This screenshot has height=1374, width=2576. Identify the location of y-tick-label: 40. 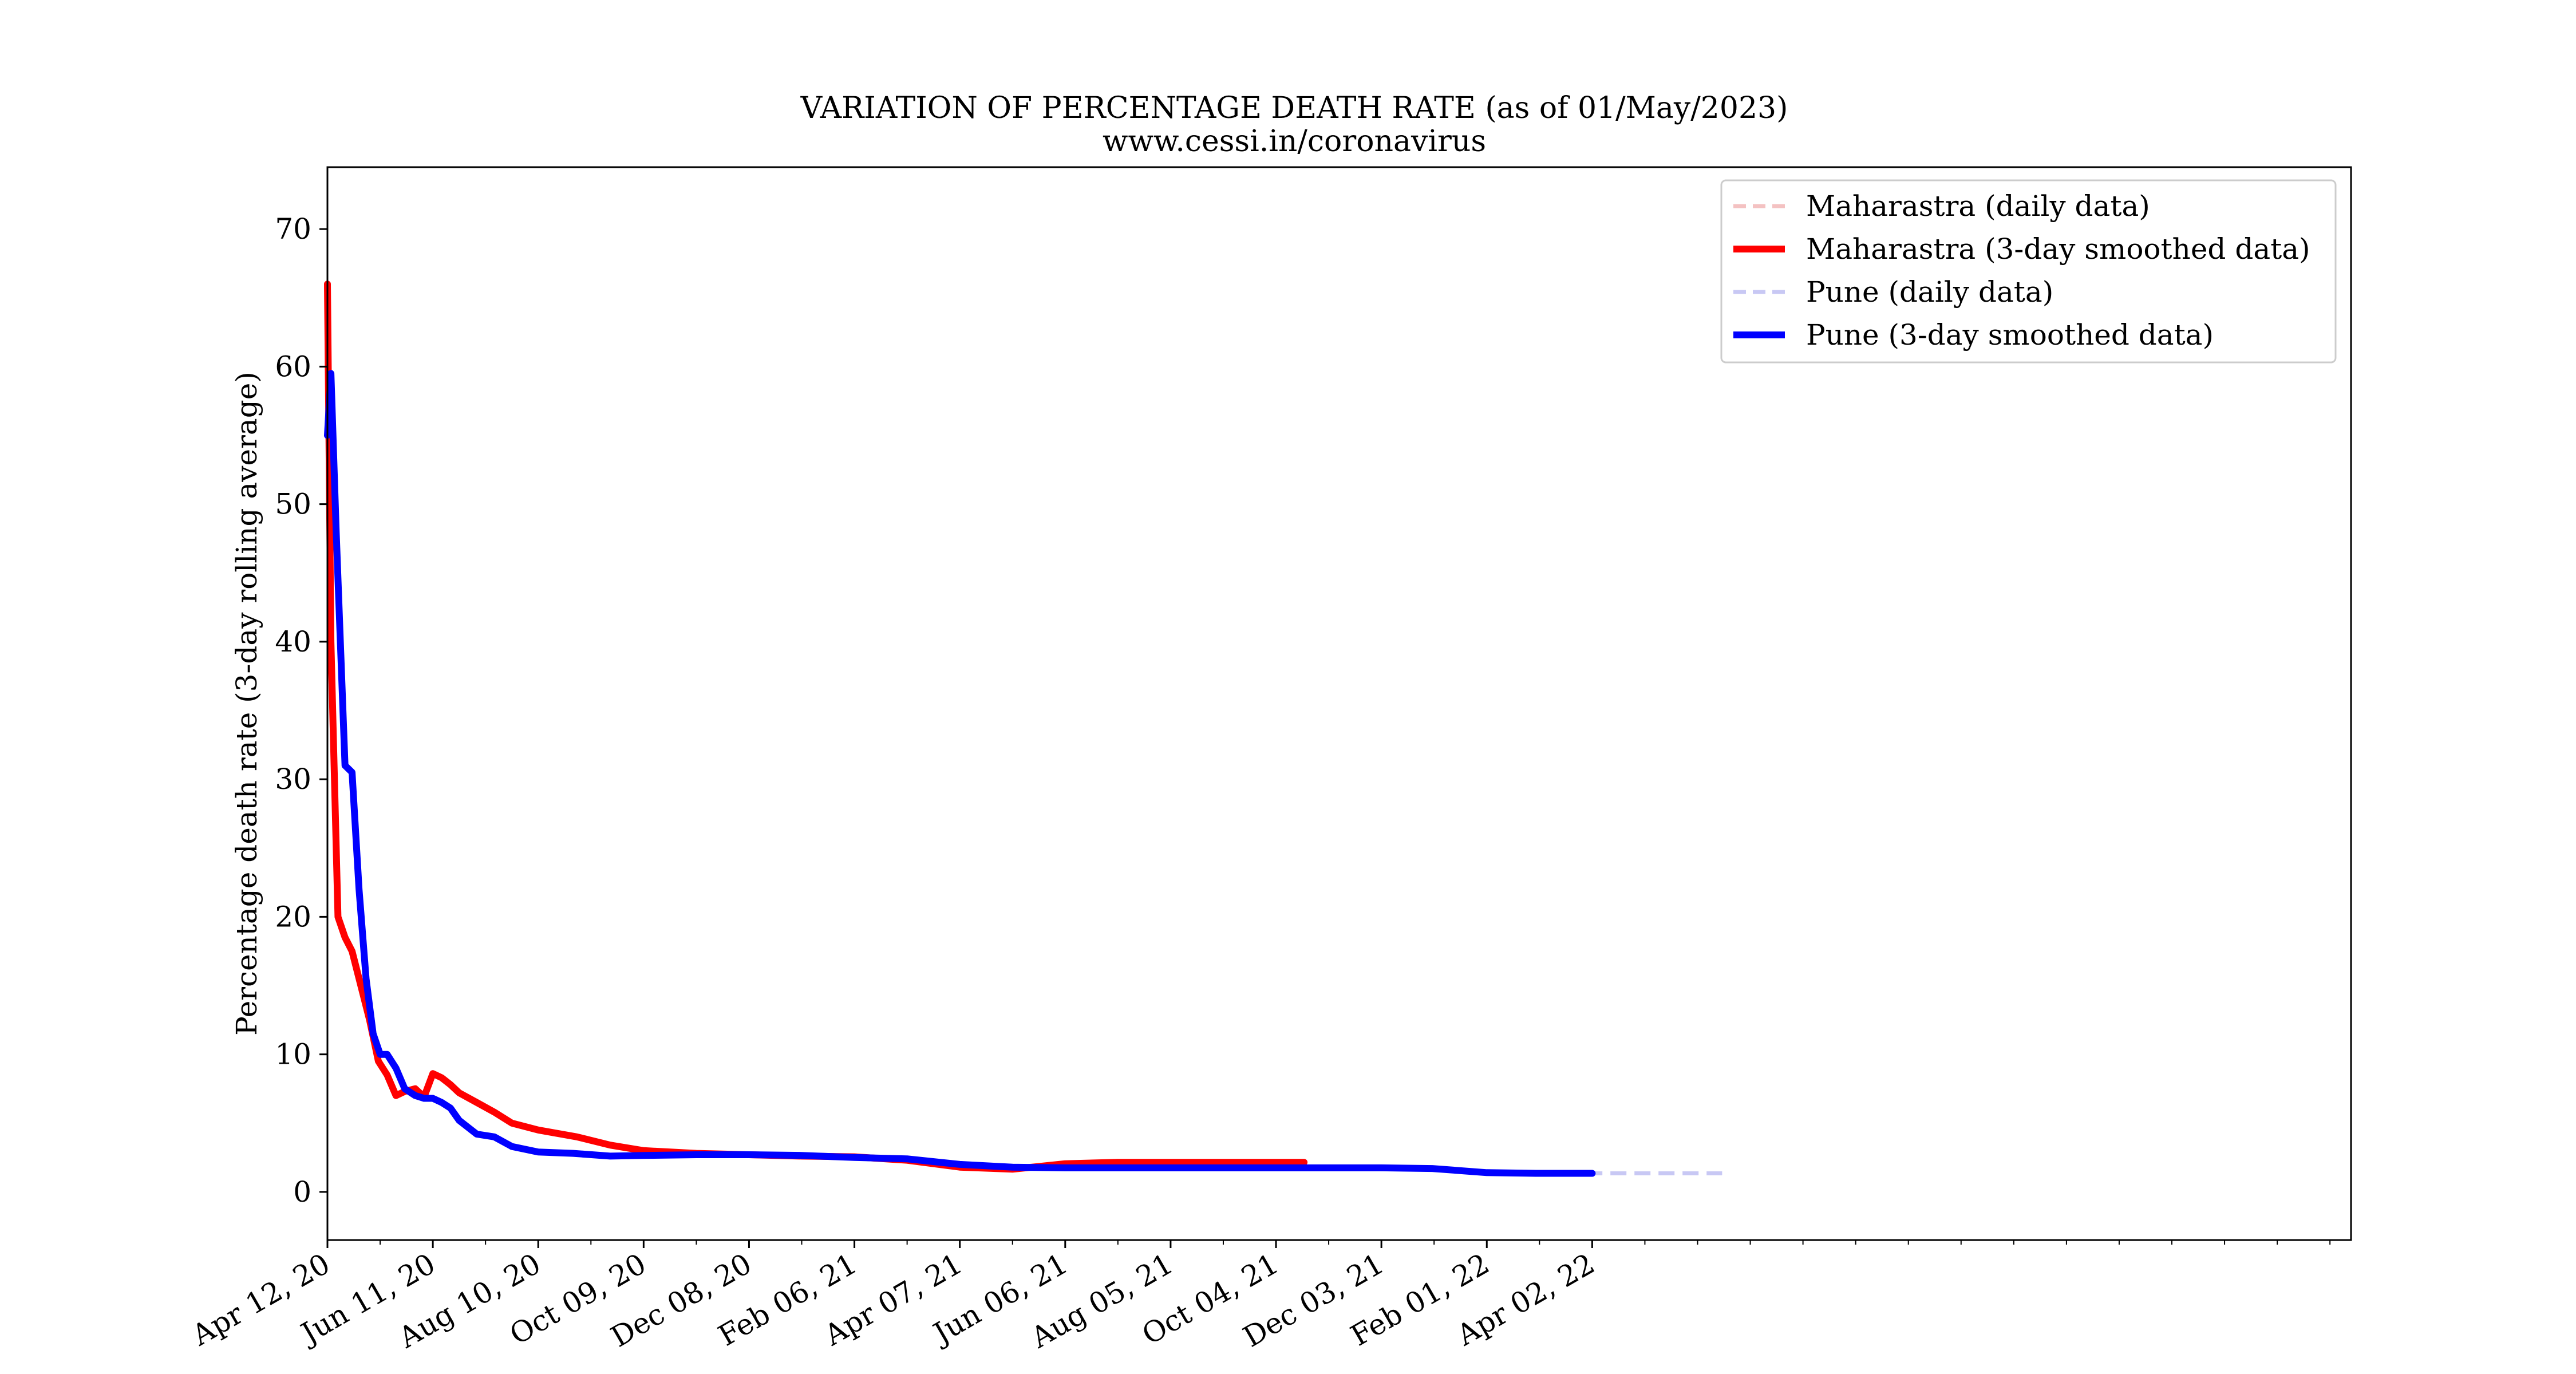
(293, 642).